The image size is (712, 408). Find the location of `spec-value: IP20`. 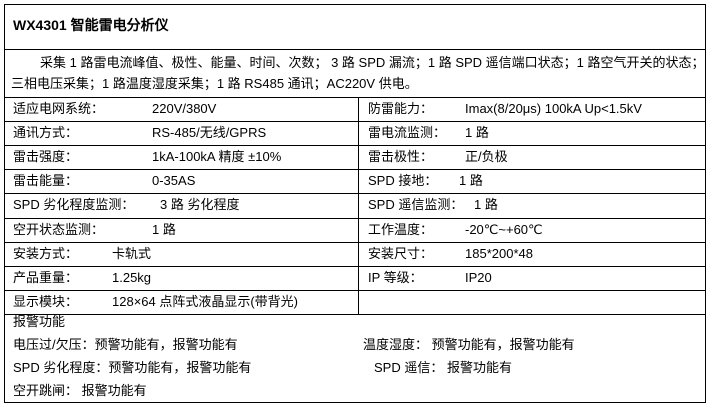

spec-value: IP20 is located at coordinates (478, 277).